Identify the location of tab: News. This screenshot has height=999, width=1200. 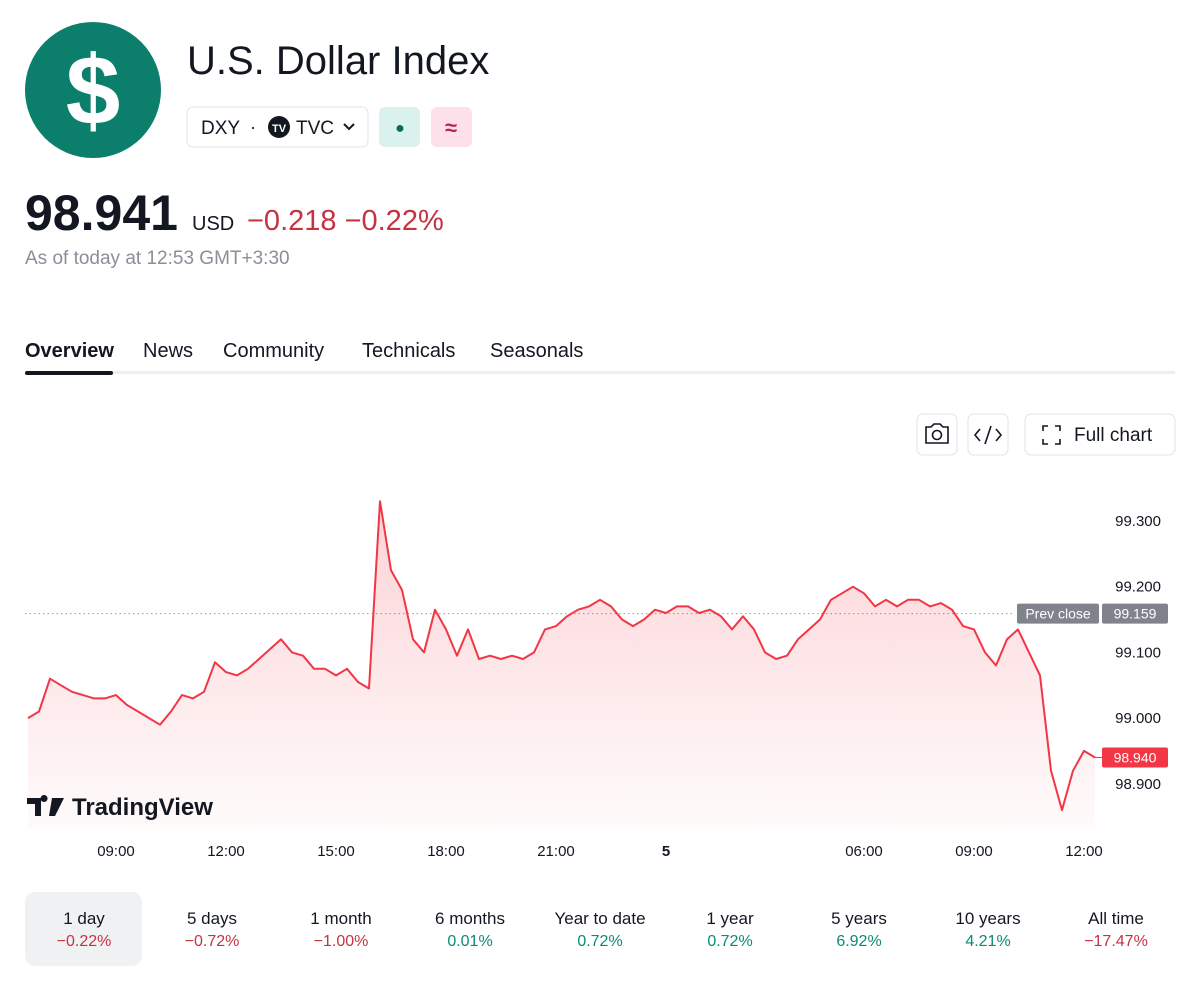
(168, 351).